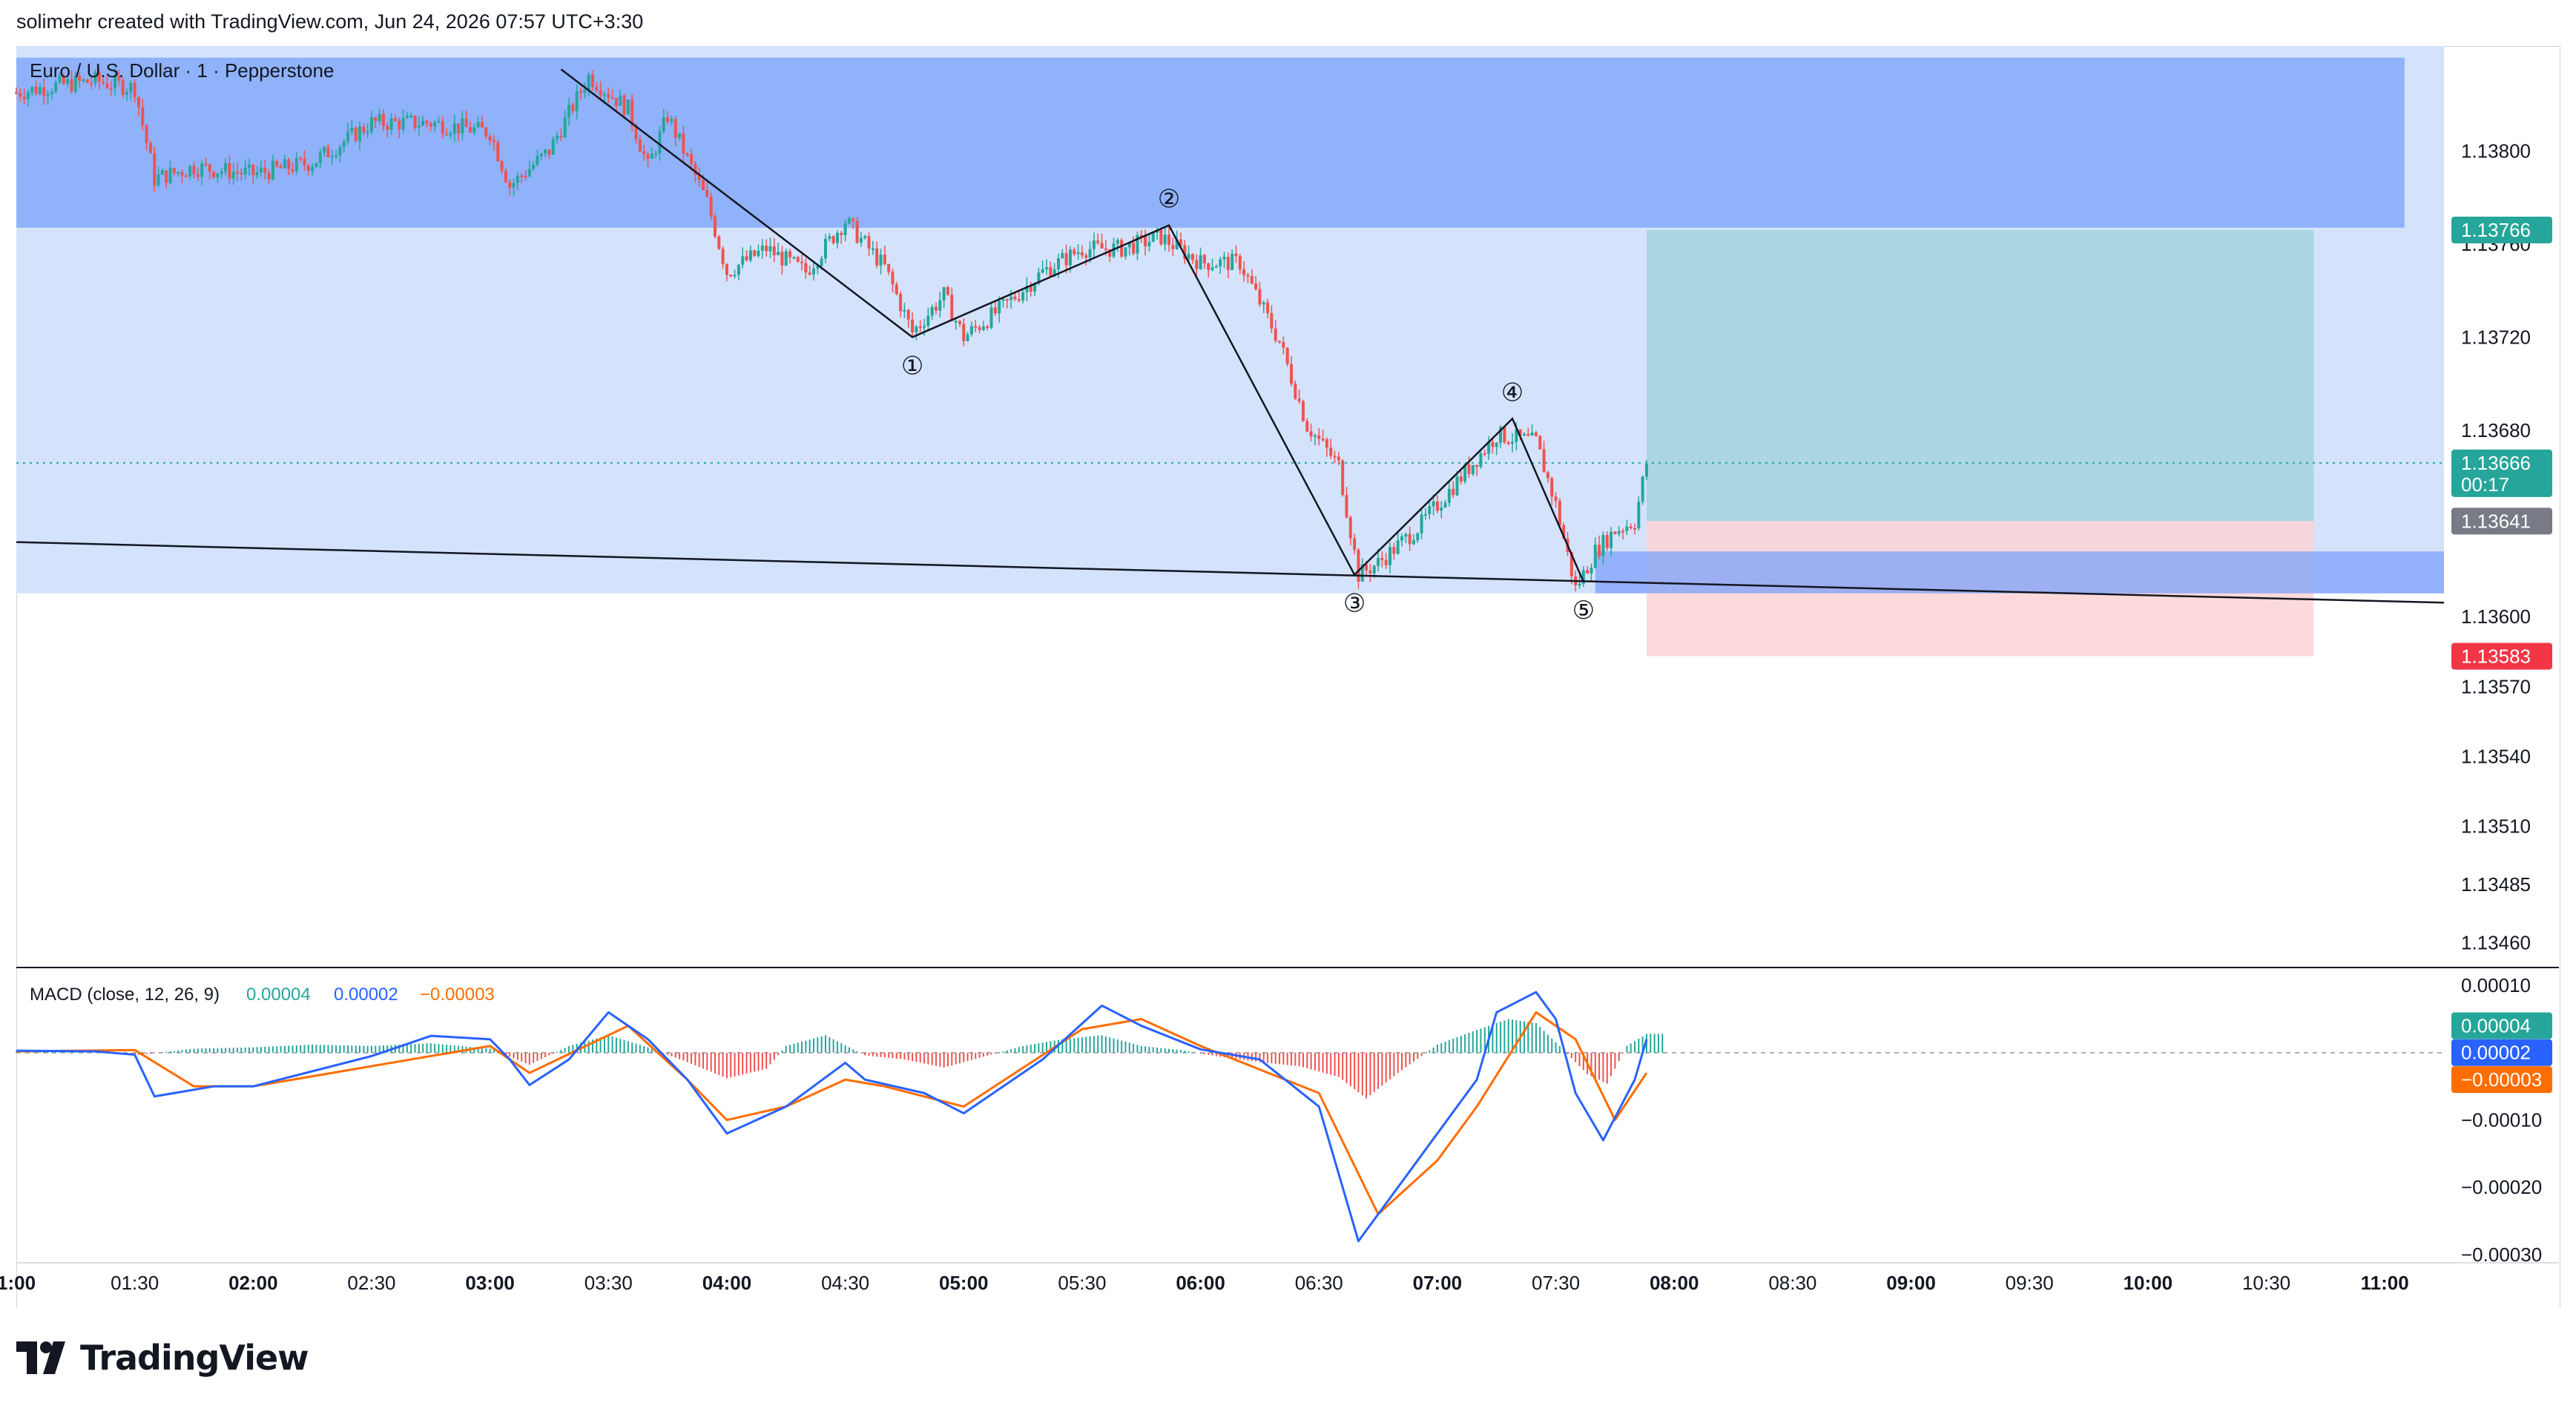 The image size is (2576, 1406). What do you see at coordinates (608, 1283) in the screenshot?
I see `time-axis-label: 03:30` at bounding box center [608, 1283].